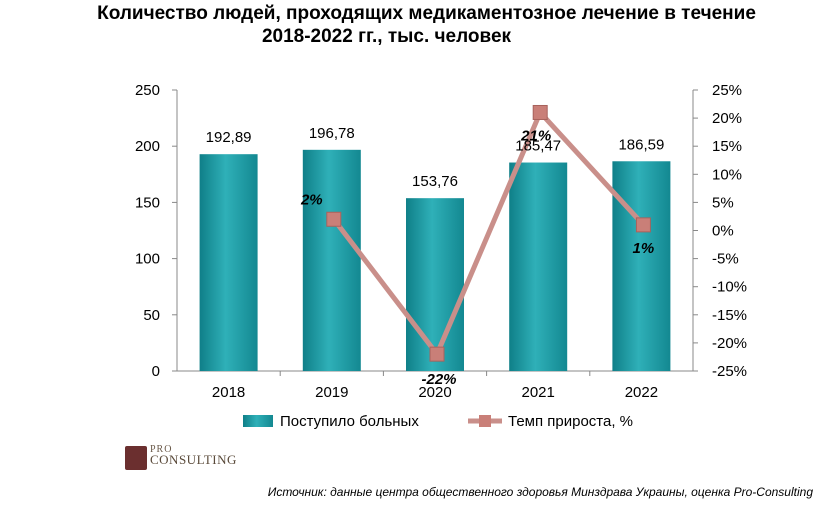  What do you see at coordinates (727, 118) in the screenshot?
I see `y-right-tick-label: 20%` at bounding box center [727, 118].